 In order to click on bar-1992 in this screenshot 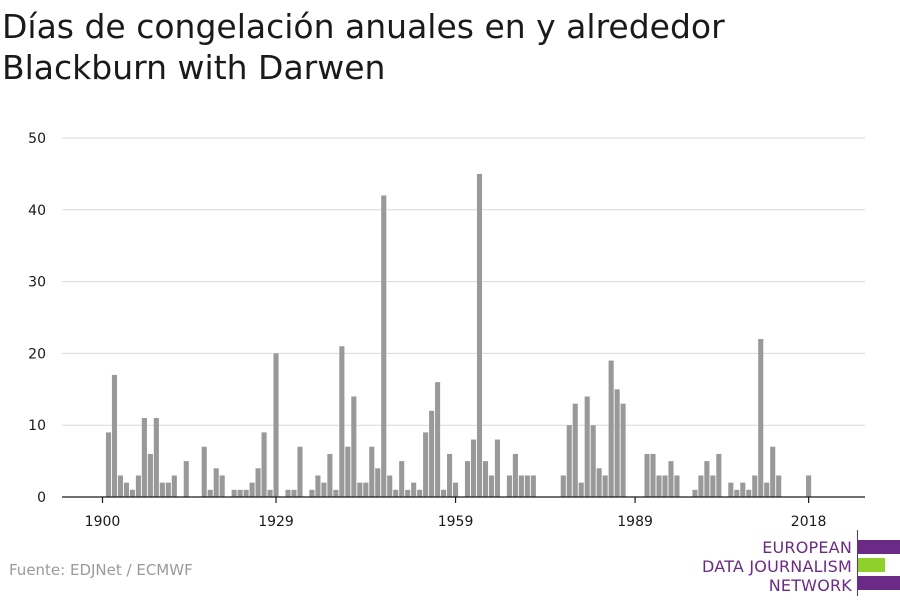, I will do `click(653, 475)`.